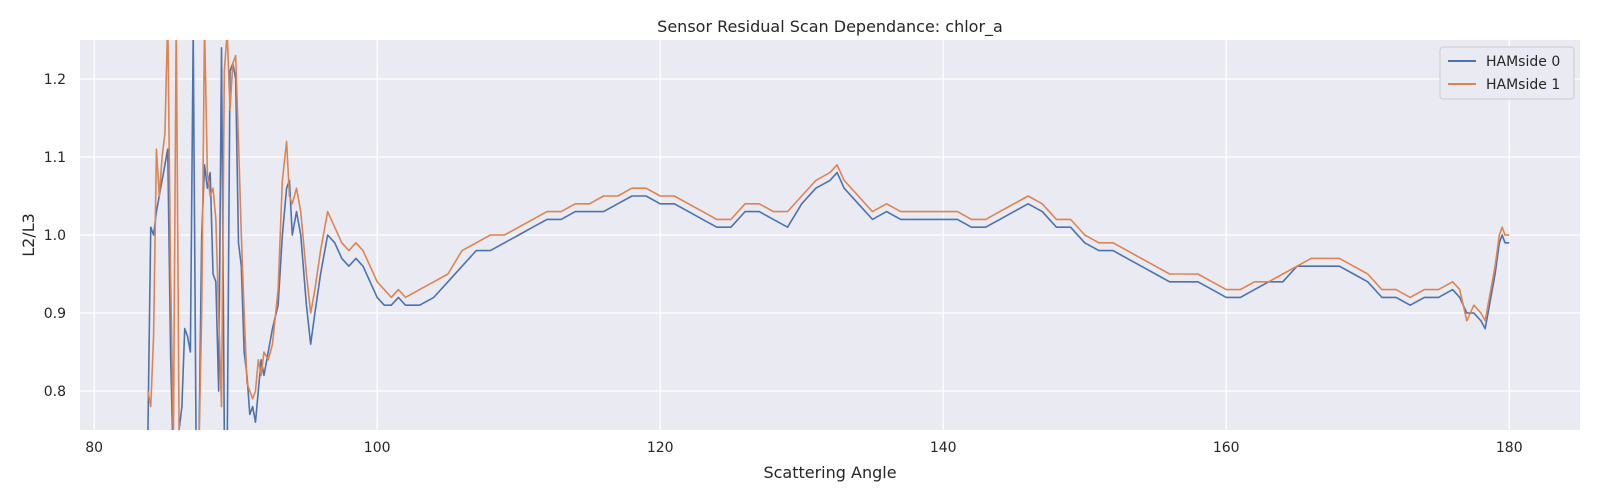  What do you see at coordinates (1509, 448) in the screenshot?
I see `x-tick-label: 180` at bounding box center [1509, 448].